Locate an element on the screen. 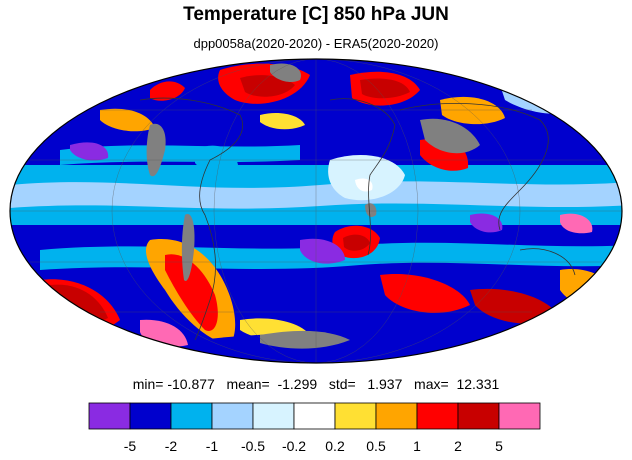 This screenshot has height=460, width=632. north-america-band is located at coordinates (216, 159).